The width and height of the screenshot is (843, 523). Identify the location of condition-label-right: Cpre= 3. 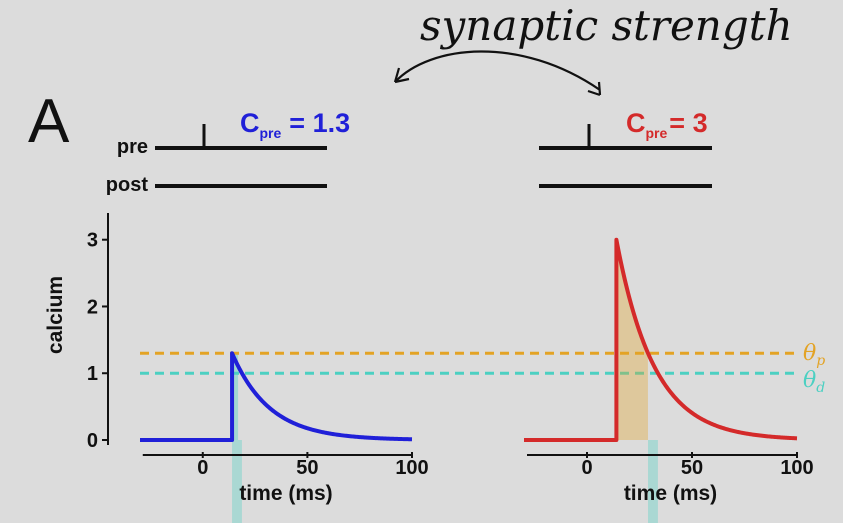
(667, 124).